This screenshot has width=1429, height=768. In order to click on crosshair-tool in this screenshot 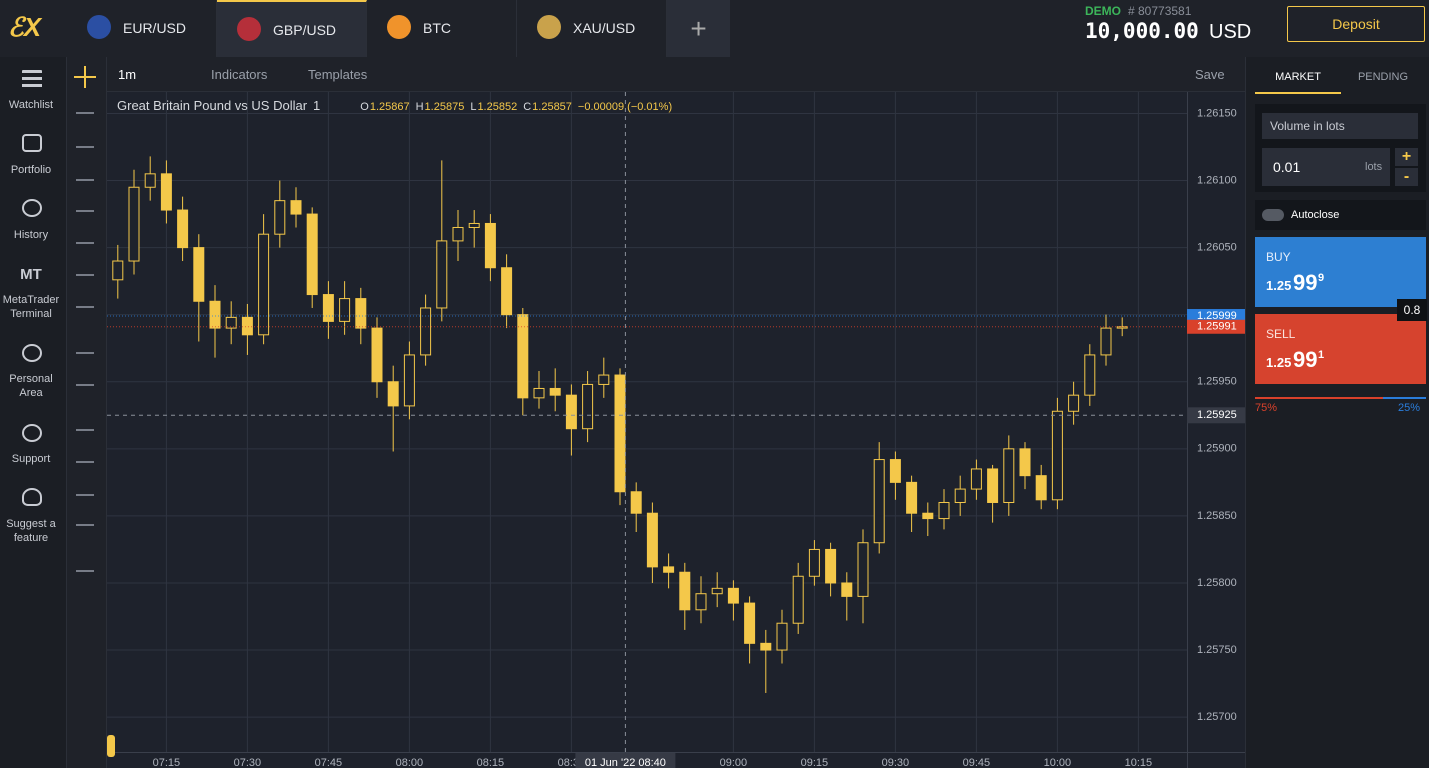, I will do `click(85, 77)`.